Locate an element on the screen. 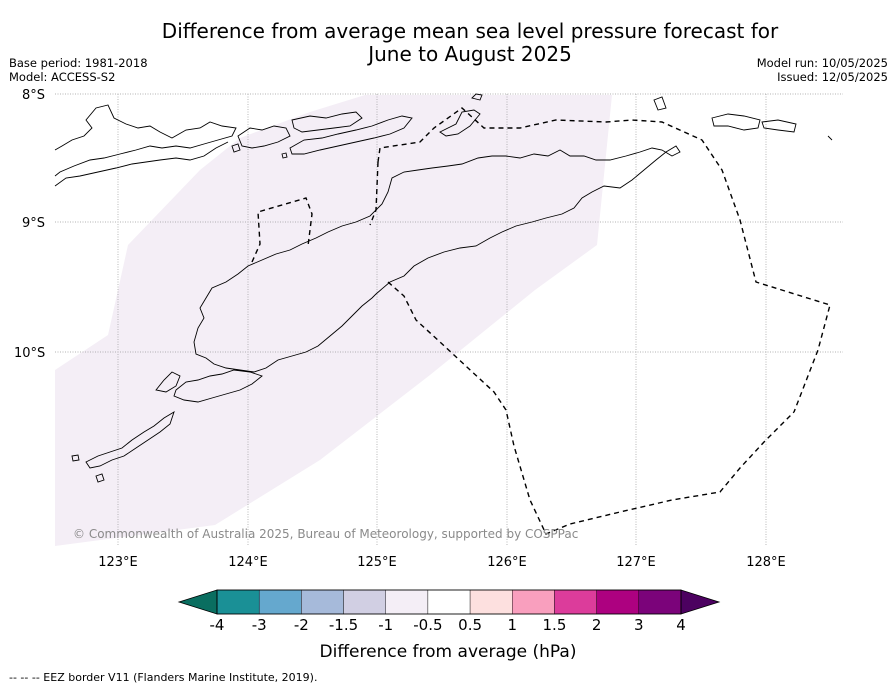 The height and width of the screenshot is (690, 896). coast-wetar is located at coordinates (460, 123).